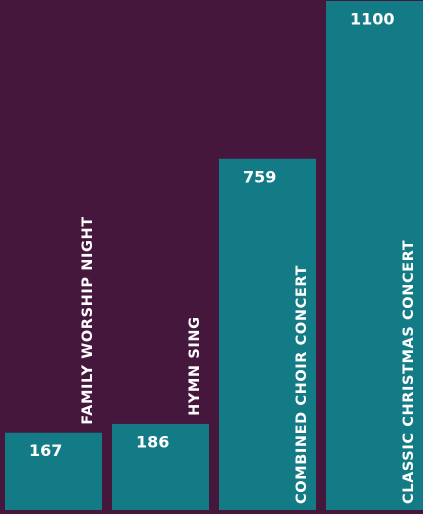 This screenshot has height=514, width=423. What do you see at coordinates (302, 384) in the screenshot?
I see `category-label: COMBINED CHOIR CONCERT` at bounding box center [302, 384].